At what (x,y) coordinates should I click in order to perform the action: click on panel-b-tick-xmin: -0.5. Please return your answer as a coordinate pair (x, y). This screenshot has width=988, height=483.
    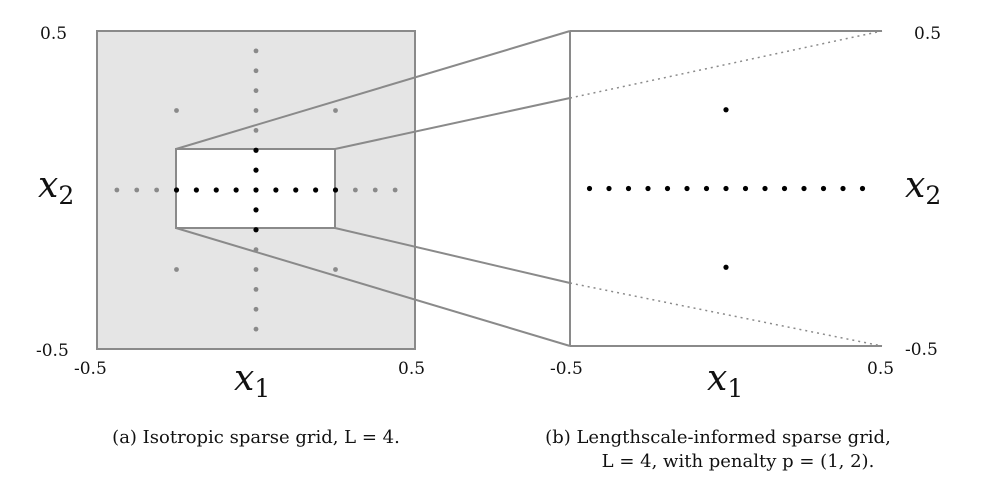
    Looking at the image, I should click on (566, 369).